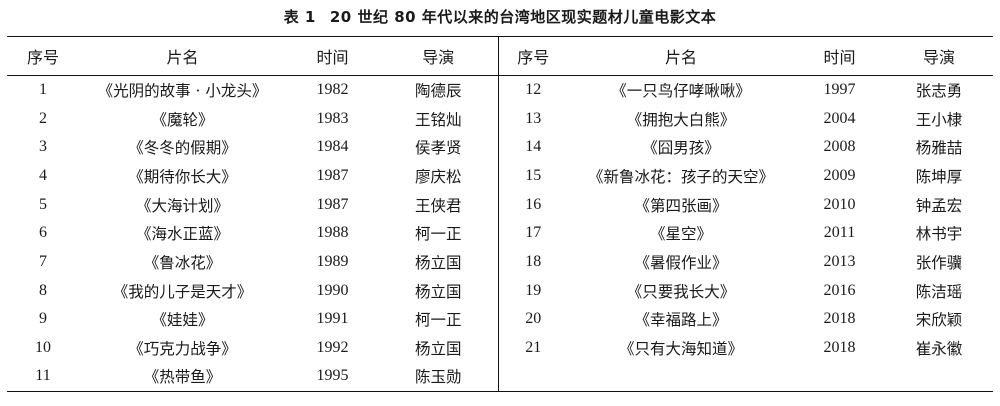 The width and height of the screenshot is (1000, 406). I want to click on table-row: 6 《海水正蓝》 1988 柯一正 17 《星空》 2011 林书宇, so click(500, 233).